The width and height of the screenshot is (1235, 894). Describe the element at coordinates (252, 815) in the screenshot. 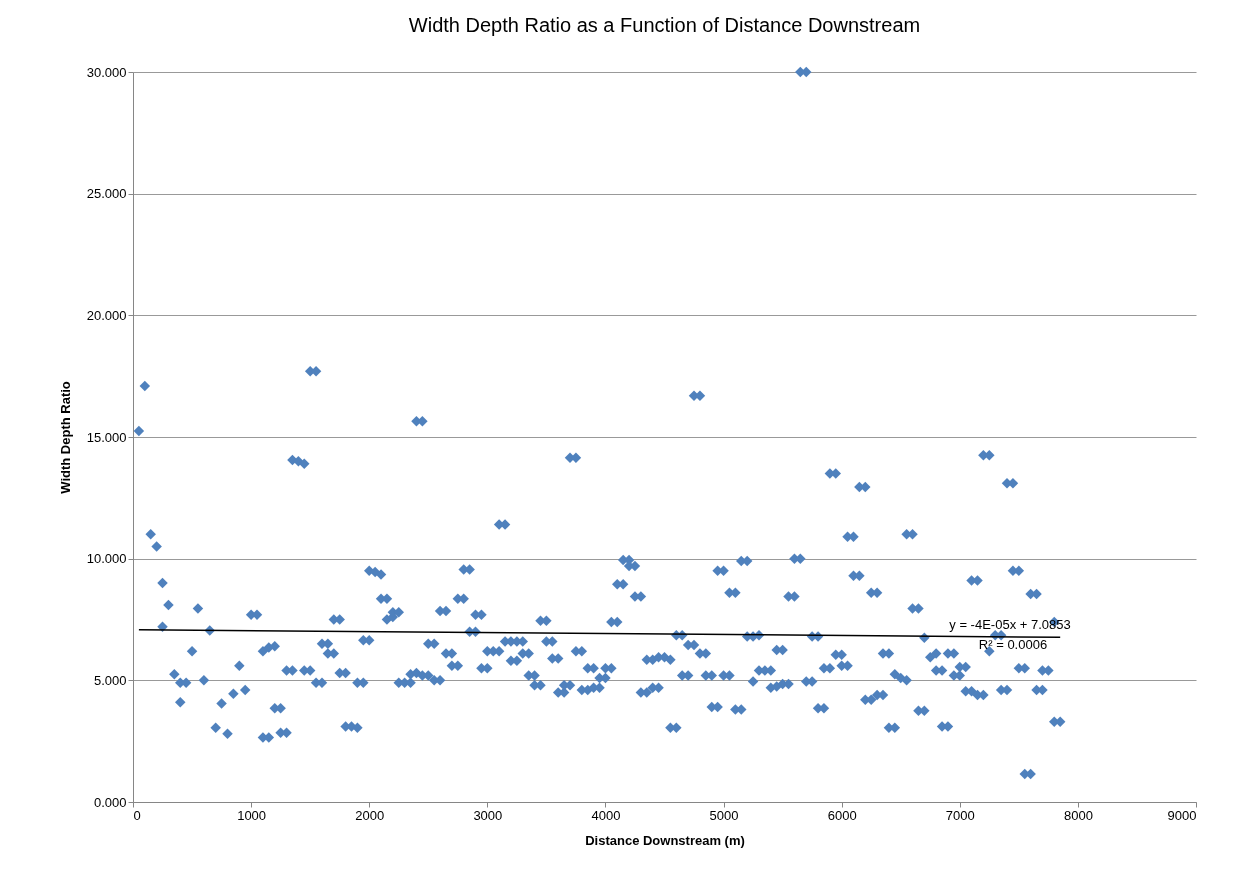

I see `x-tick-label: 1000` at that location.